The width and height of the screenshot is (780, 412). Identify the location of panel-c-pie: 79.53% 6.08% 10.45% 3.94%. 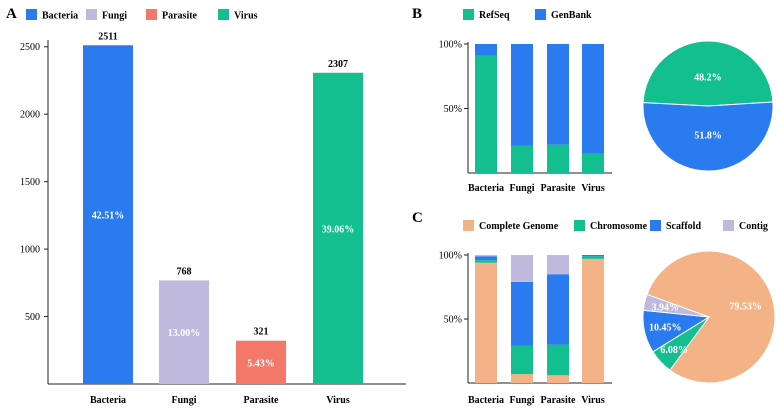
(709, 317).